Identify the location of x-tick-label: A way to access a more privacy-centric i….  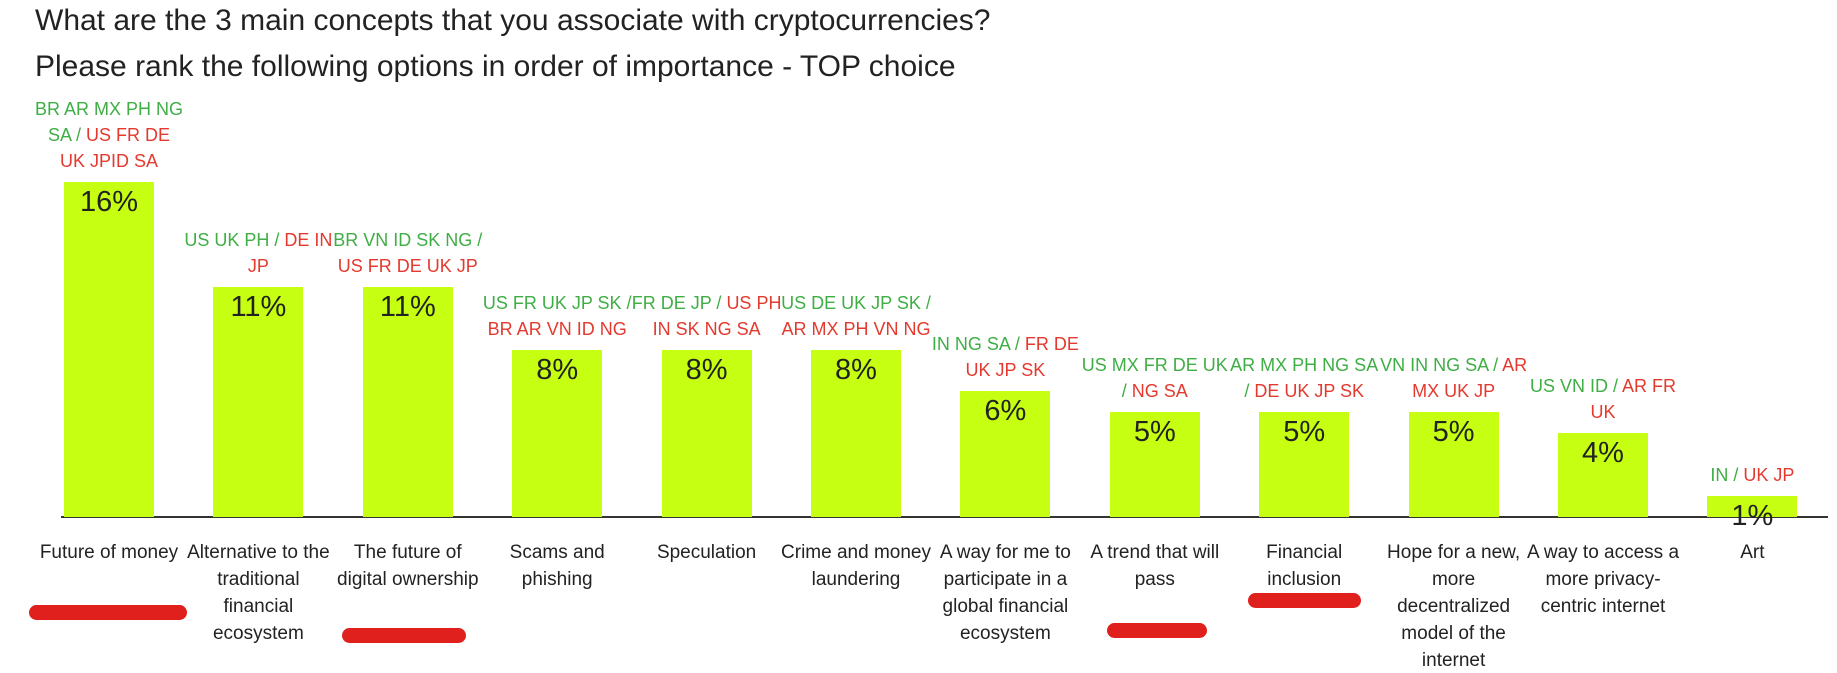
(1603, 579).